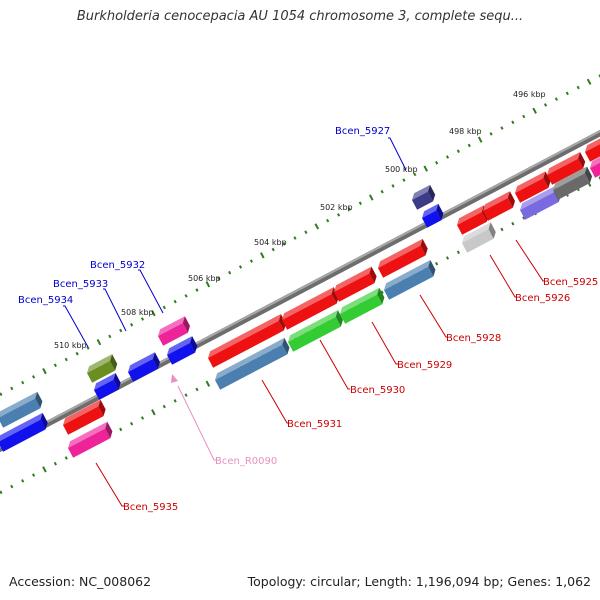 The width and height of the screenshot is (600, 600). Describe the element at coordinates (246, 461) in the screenshot. I see `gene-label-bcen-r0090: Bcen_R0090` at that location.